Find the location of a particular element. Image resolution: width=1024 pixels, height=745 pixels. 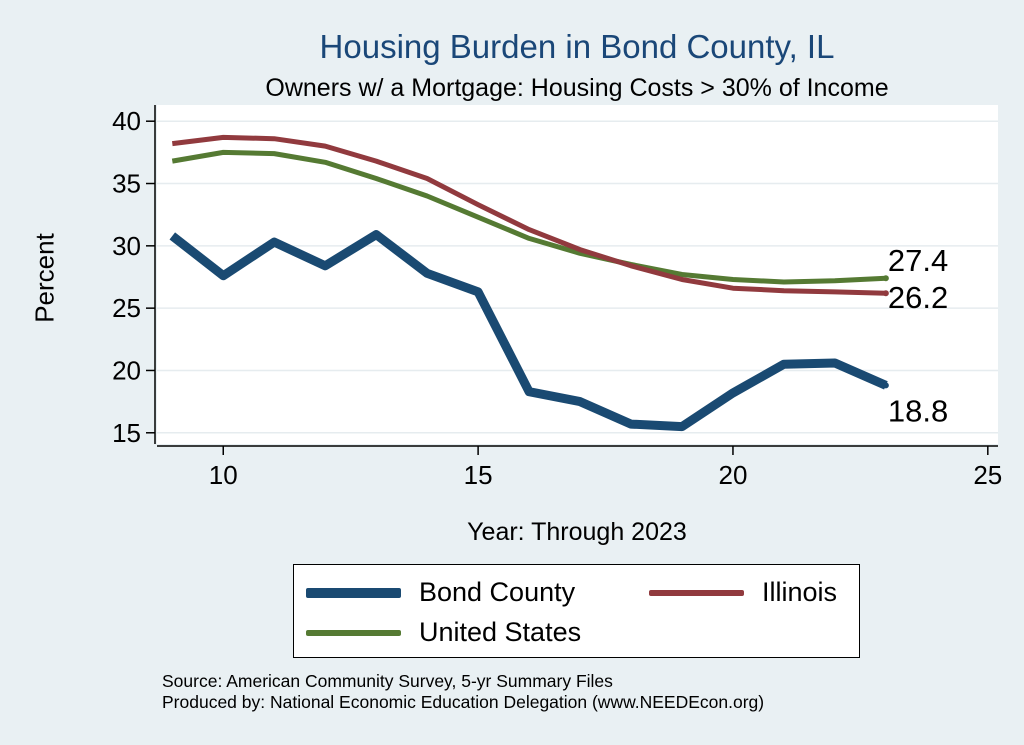

x-tick-label-10: 10 is located at coordinates (223, 475).